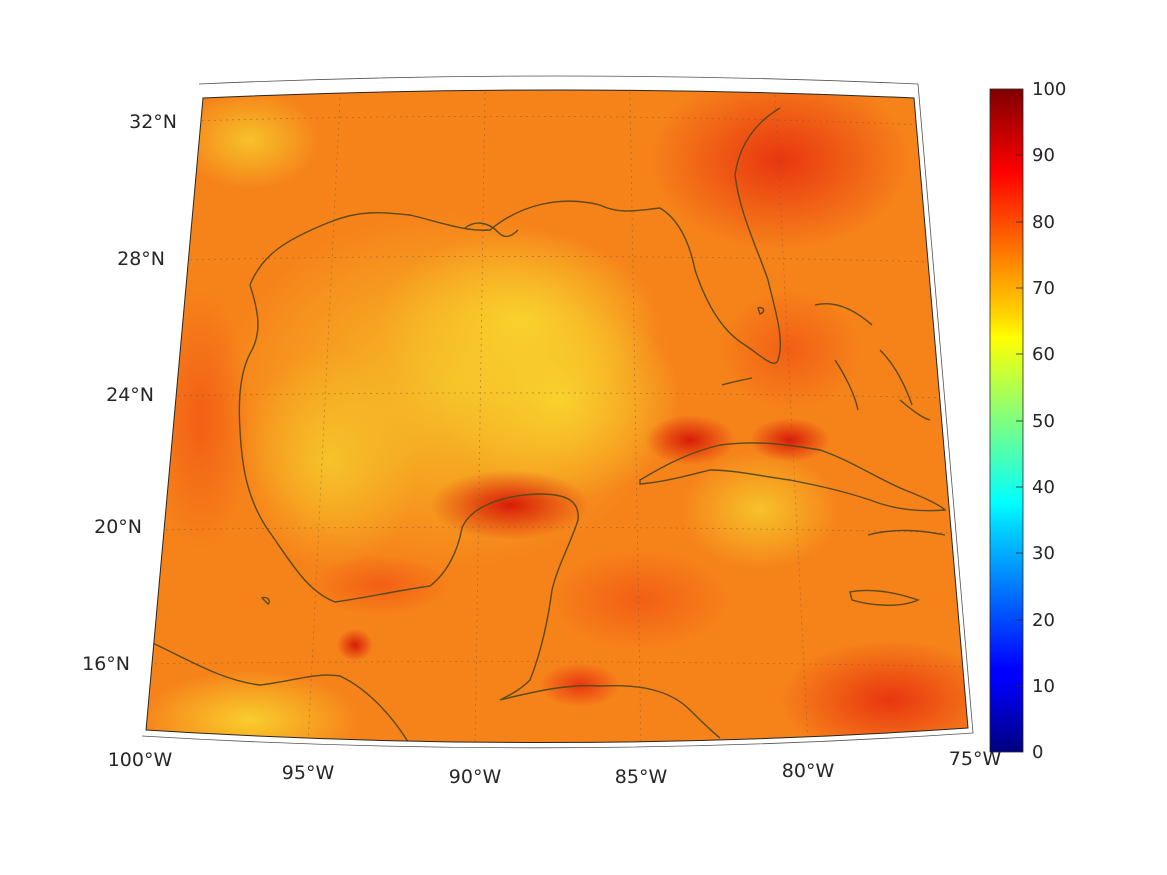  I want to click on colorbar-gradient, so click(1006, 420).